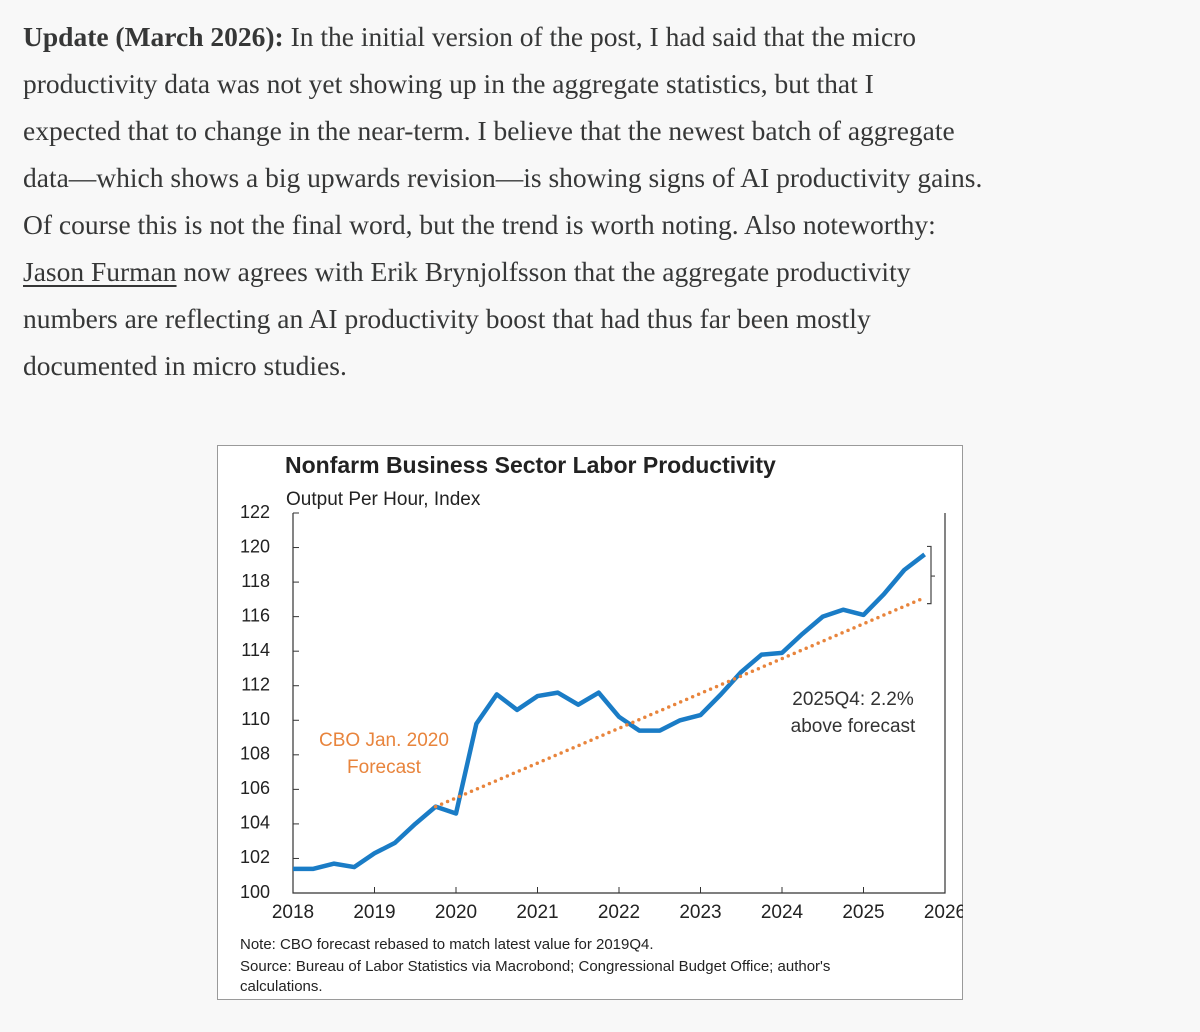 The width and height of the screenshot is (1200, 1032). Describe the element at coordinates (293, 912) in the screenshot. I see `x-tick-label: 2018` at that location.